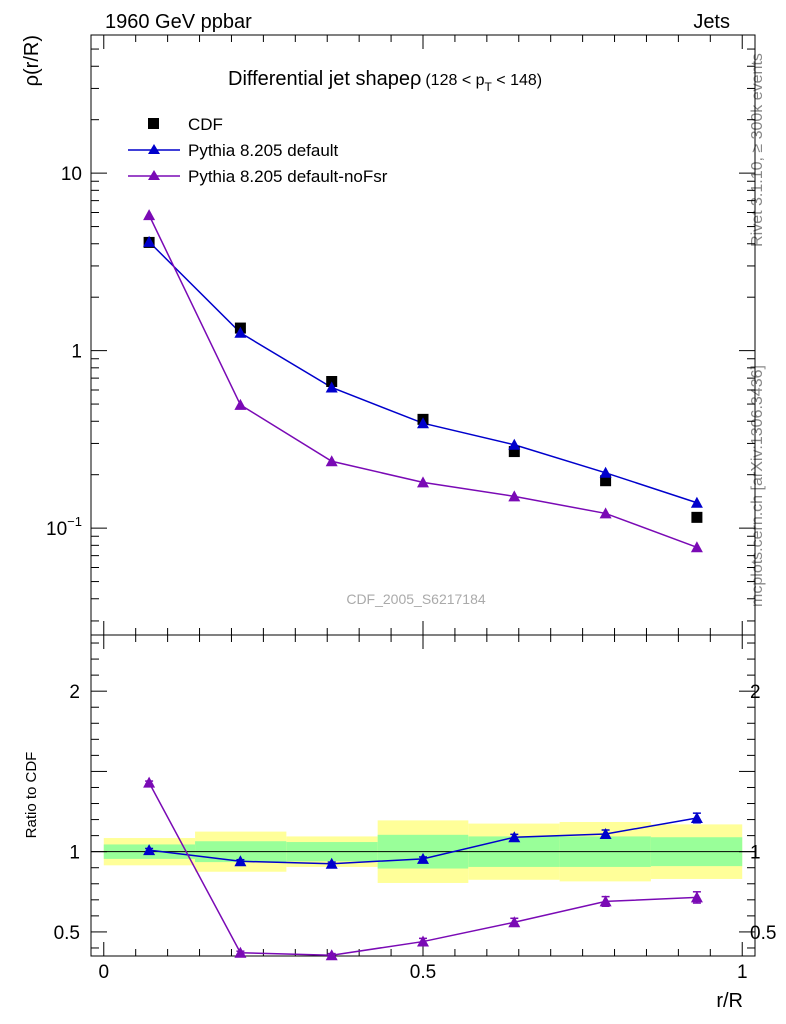  I want to click on plot-title: Differential jet shapeρ (128 < pT < 148), so click(385, 81).